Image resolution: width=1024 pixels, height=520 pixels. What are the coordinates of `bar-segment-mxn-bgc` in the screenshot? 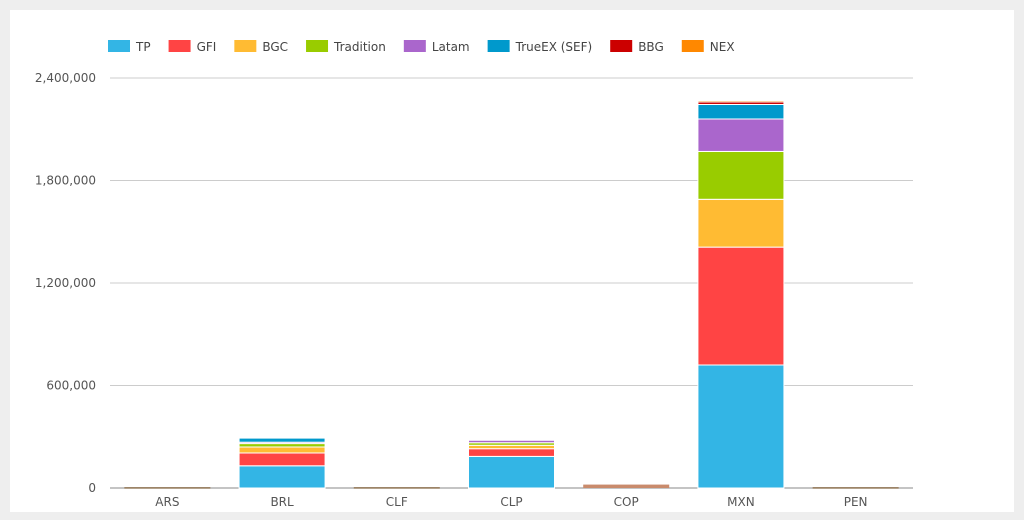 It's located at (741, 223).